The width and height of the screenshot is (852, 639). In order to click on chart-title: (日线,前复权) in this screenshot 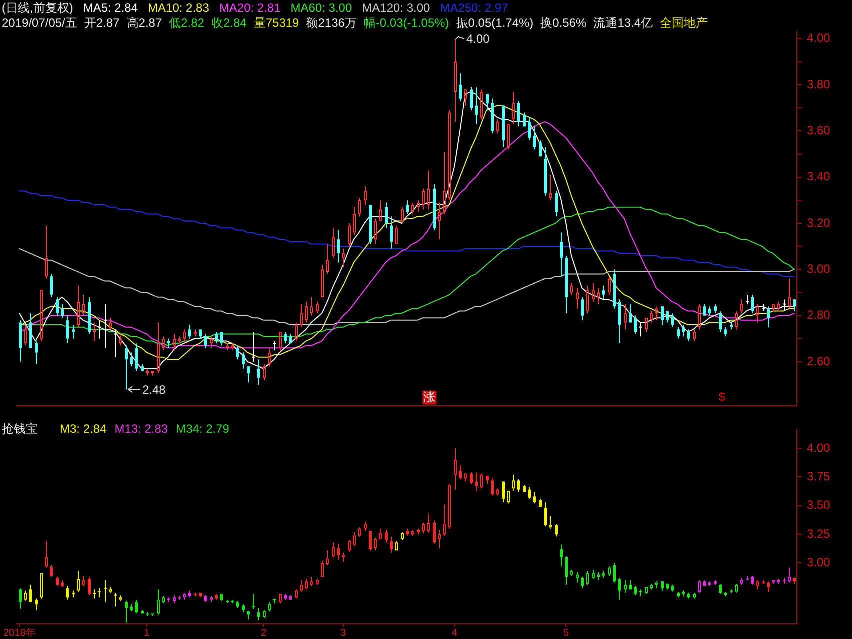, I will do `click(38, 8)`.